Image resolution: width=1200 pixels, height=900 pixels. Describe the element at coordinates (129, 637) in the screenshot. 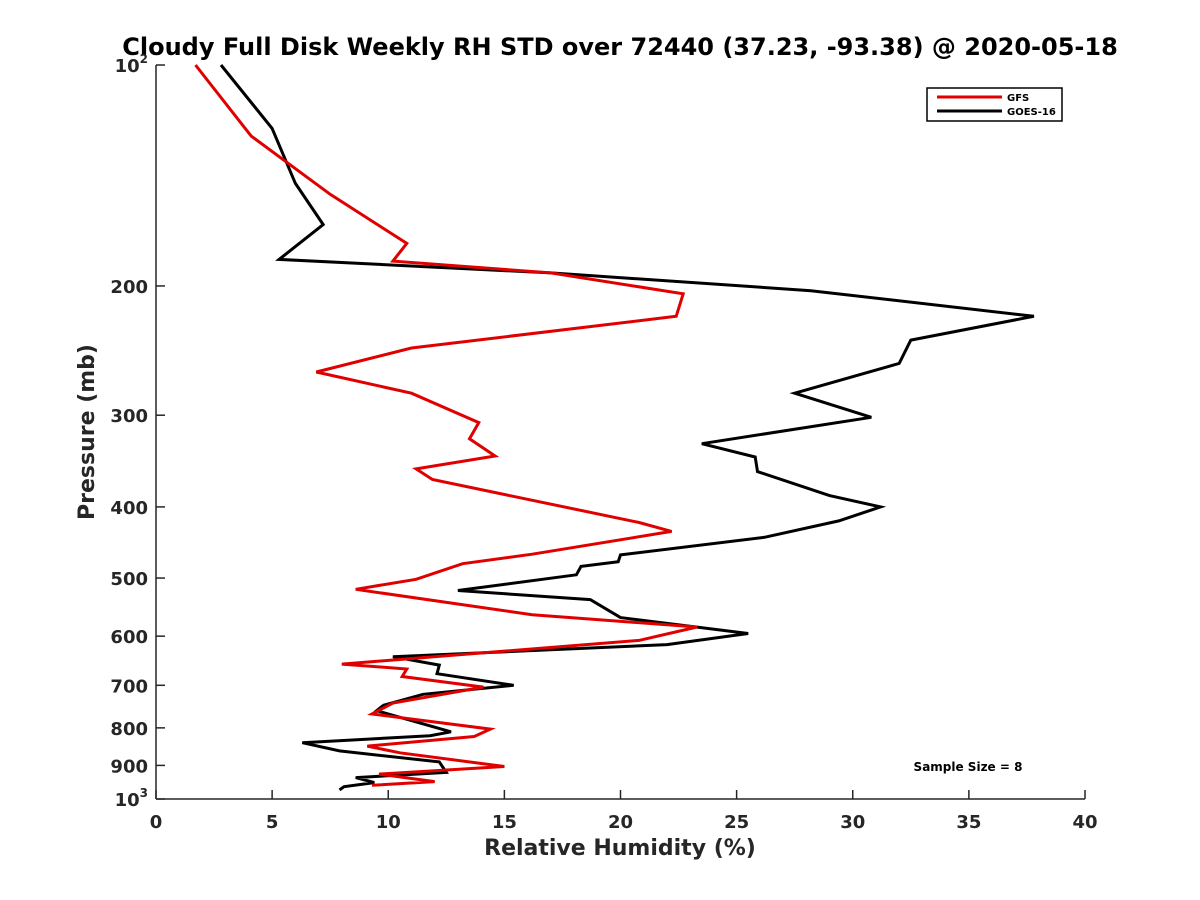

I see `y-tick-label: 600` at that location.